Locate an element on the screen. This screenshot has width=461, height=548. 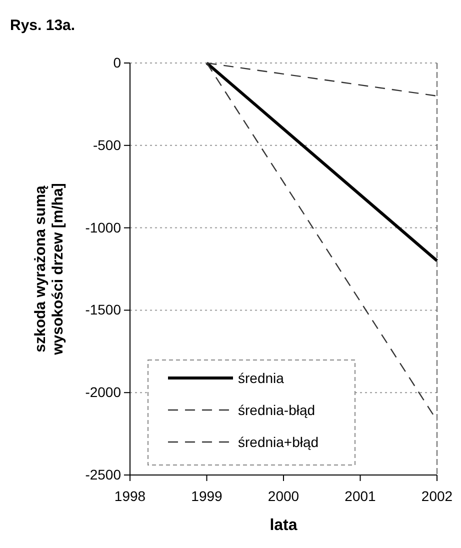
legend-label: średnia-błąd is located at coordinates (277, 410).